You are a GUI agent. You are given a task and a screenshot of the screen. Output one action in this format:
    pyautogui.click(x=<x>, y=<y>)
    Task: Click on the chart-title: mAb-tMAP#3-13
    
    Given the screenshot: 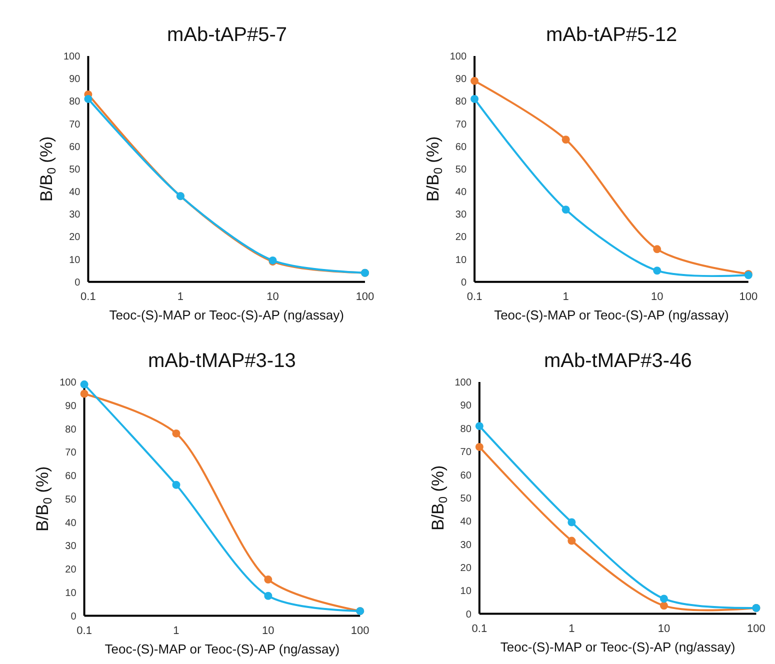 What is the action you would take?
    pyautogui.click(x=222, y=361)
    